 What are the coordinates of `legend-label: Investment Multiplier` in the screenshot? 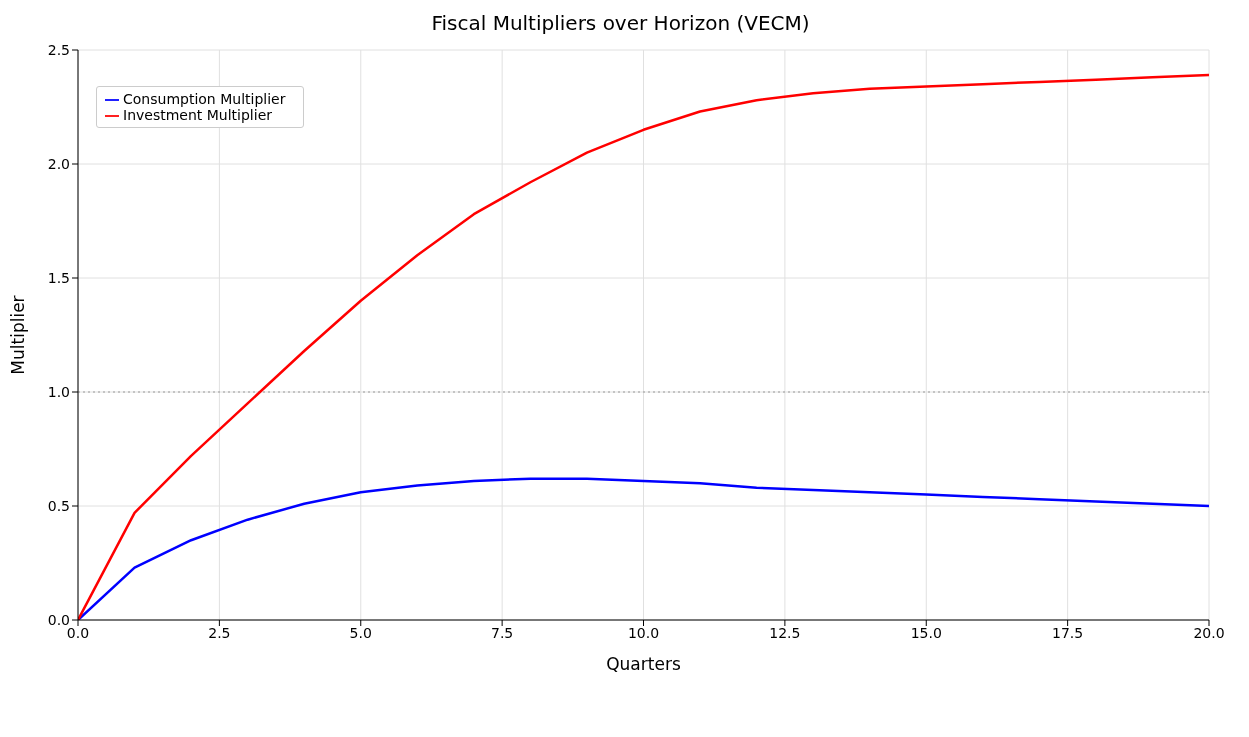 It's located at (198, 115).